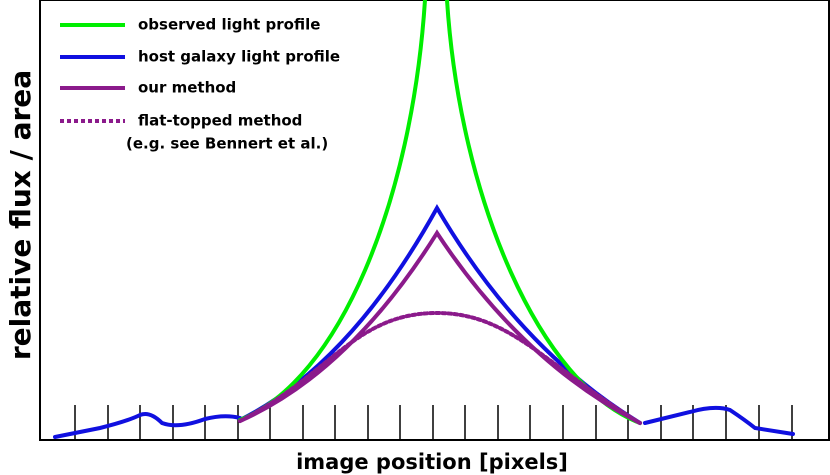  Describe the element at coordinates (433, 422) in the screenshot. I see `pixel-ticks` at that location.